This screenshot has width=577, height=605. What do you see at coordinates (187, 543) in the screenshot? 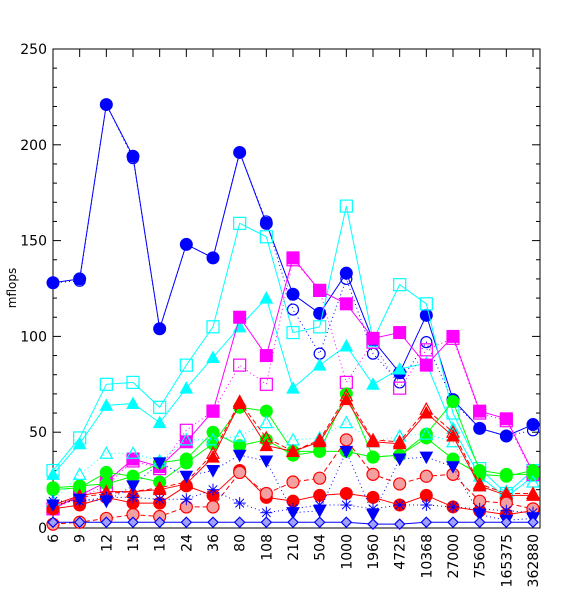
I see `x-tick-label: 24` at bounding box center [187, 543].